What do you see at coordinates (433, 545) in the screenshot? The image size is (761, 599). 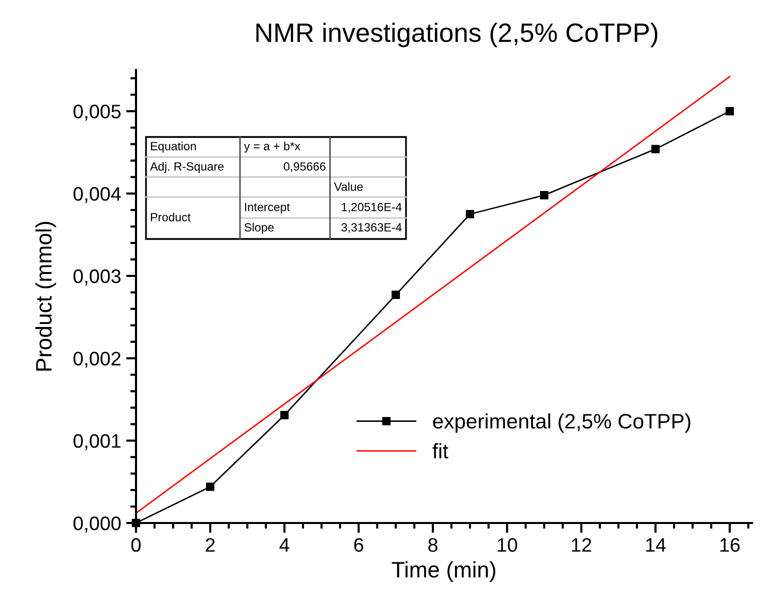 I see `x-tick-label: 8` at bounding box center [433, 545].